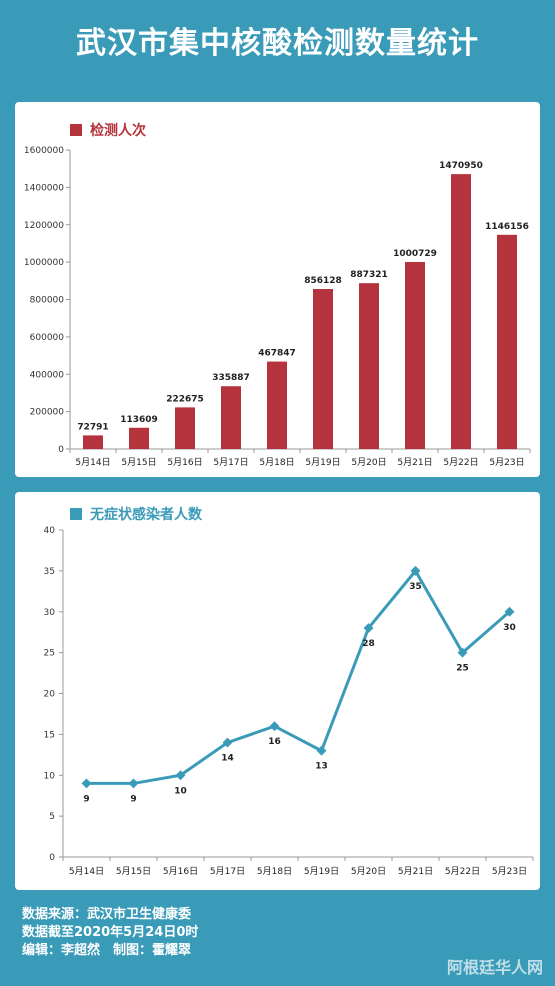  What do you see at coordinates (107, 914) in the screenshot?
I see `footer-source: 数据来源：武汉市卫生健康委` at bounding box center [107, 914].